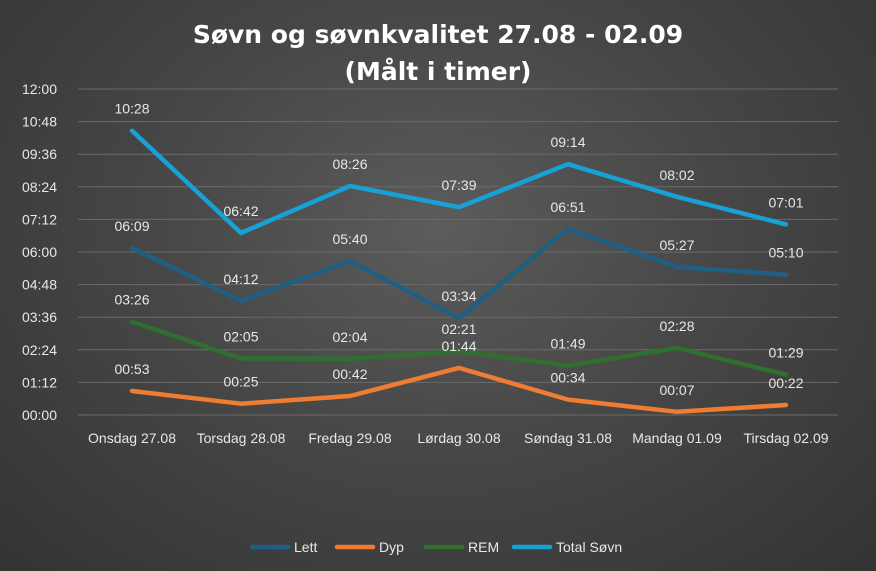 This screenshot has height=571, width=876. What do you see at coordinates (785, 438) in the screenshot?
I see `x-tick-label: Tirsdag 02.09` at bounding box center [785, 438].